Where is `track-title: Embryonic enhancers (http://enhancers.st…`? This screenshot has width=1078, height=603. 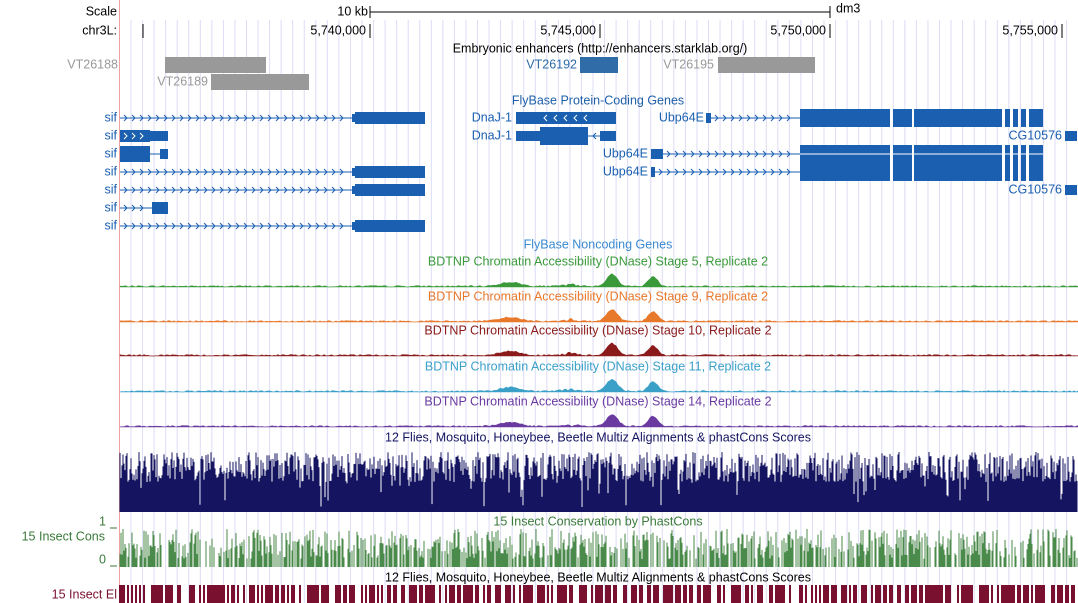
track-title: Embryonic enhancers (http://enhancers.st… is located at coordinates (600, 48).